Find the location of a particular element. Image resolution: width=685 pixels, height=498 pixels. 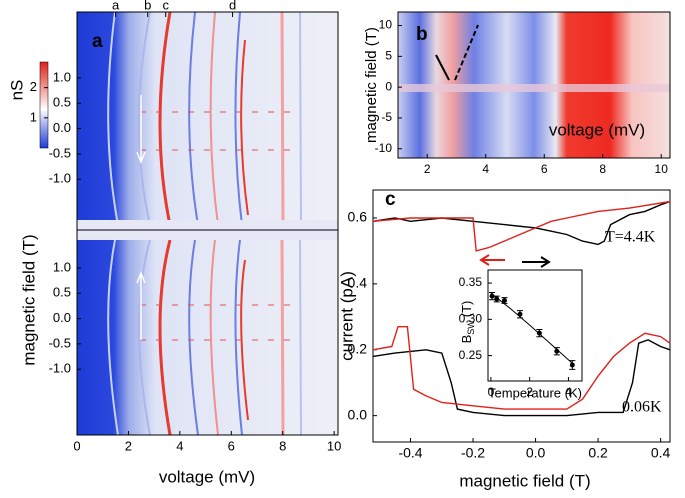

y-tick-label: -5 is located at coordinates (386, 117).